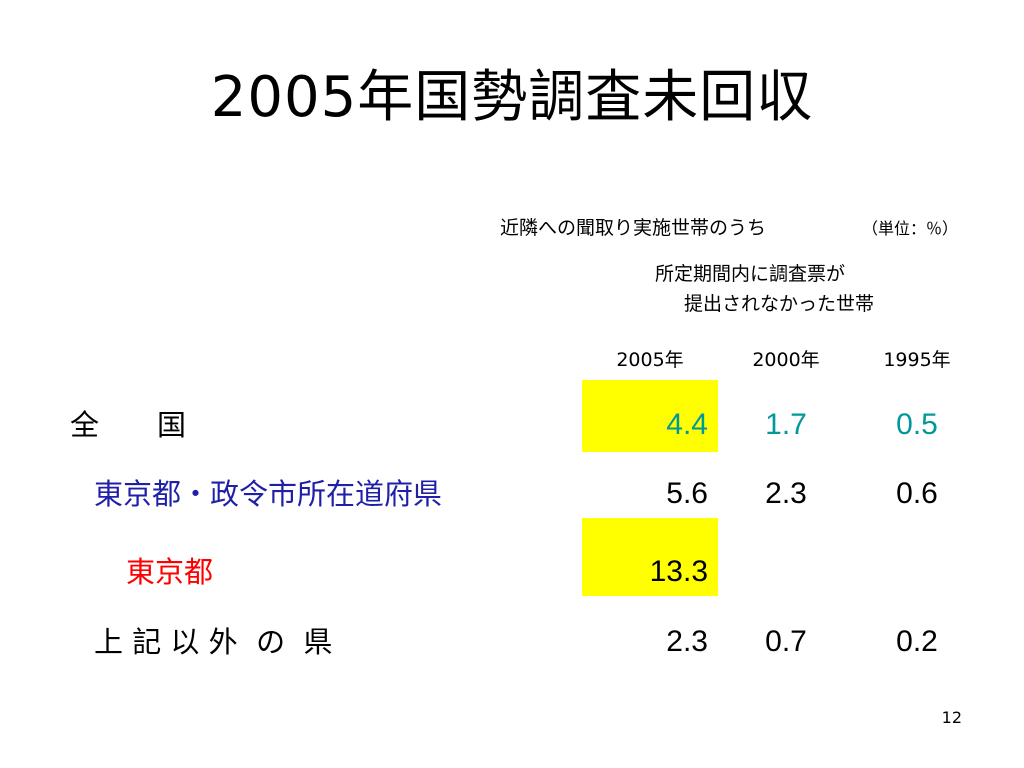  What do you see at coordinates (786, 360) in the screenshot?
I see `column-header-2000: 2000年` at bounding box center [786, 360].